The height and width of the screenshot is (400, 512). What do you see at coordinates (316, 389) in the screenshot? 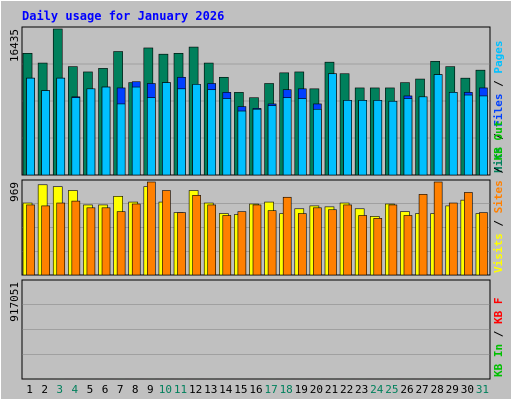
I see `x-tick-label: 20` at bounding box center [316, 389].